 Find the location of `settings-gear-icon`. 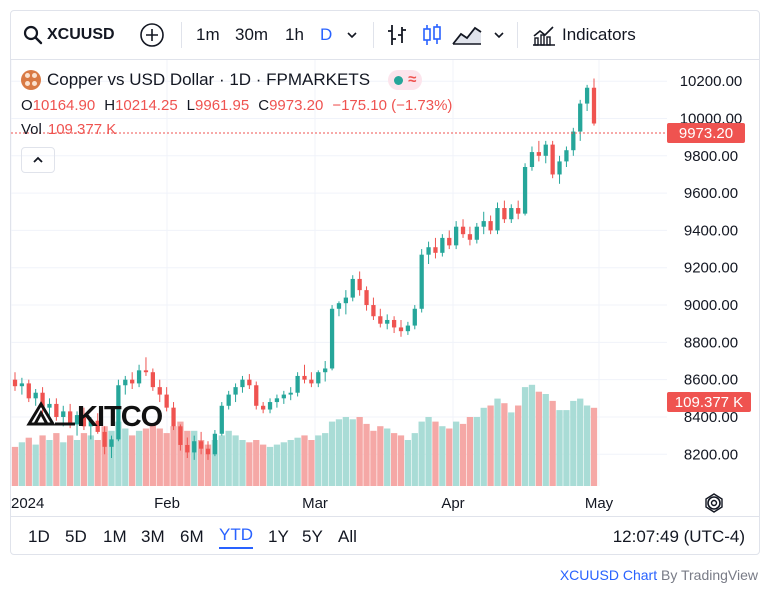

settings-gear-icon is located at coordinates (714, 503).